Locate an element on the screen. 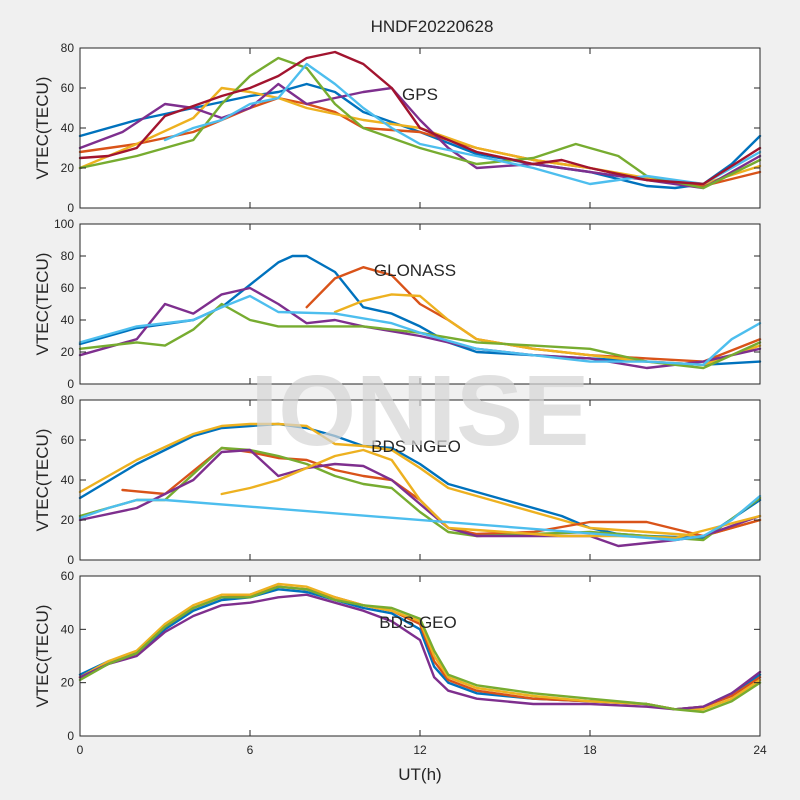 Image resolution: width=800 pixels, height=800 pixels. panel-label: GLONASS is located at coordinates (415, 270).